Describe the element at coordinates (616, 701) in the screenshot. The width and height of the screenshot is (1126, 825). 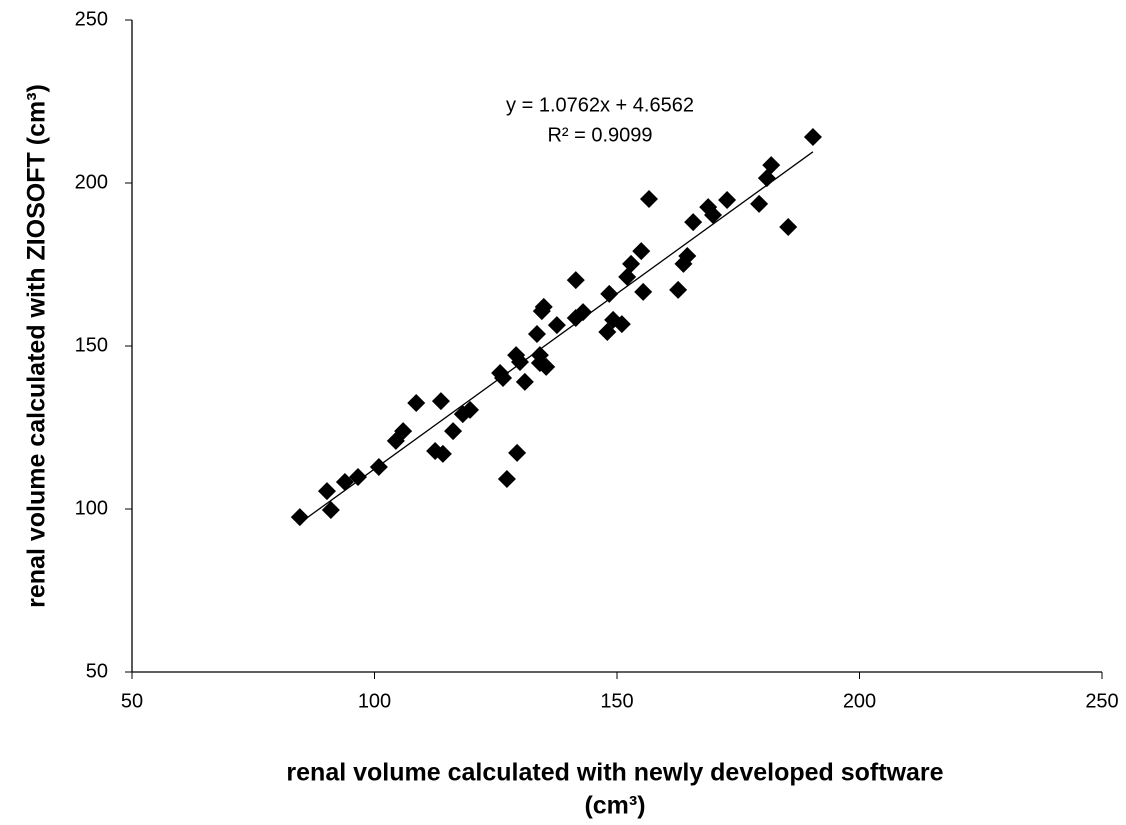
I see `x-tick-label: 150` at that location.